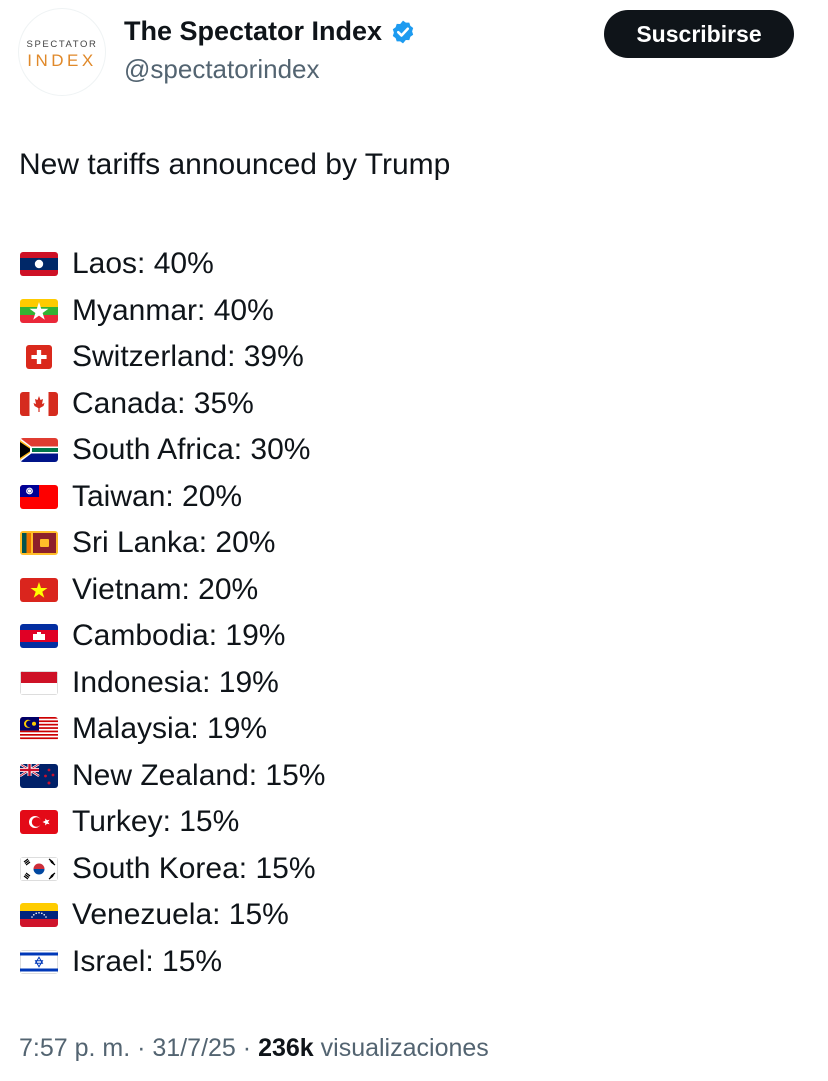 The image size is (828, 1081). Describe the element at coordinates (403, 32) in the screenshot. I see `verified-badge-icon` at that location.